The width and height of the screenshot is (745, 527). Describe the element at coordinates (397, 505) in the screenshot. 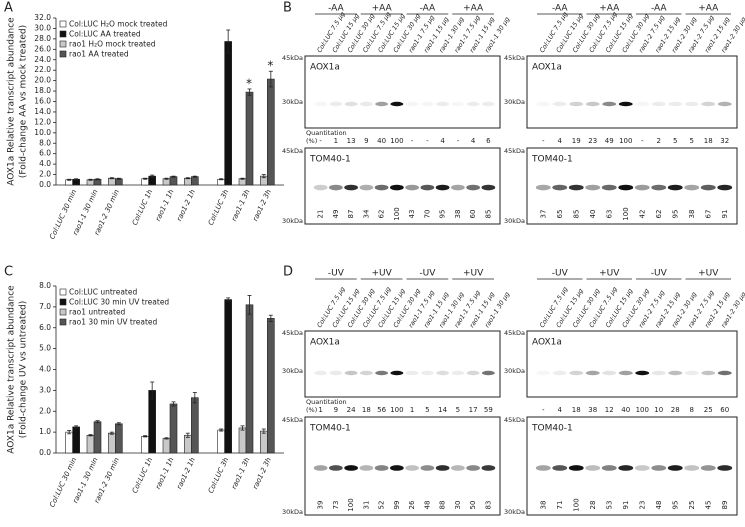

I see `quantitation-value: 99` at that location.